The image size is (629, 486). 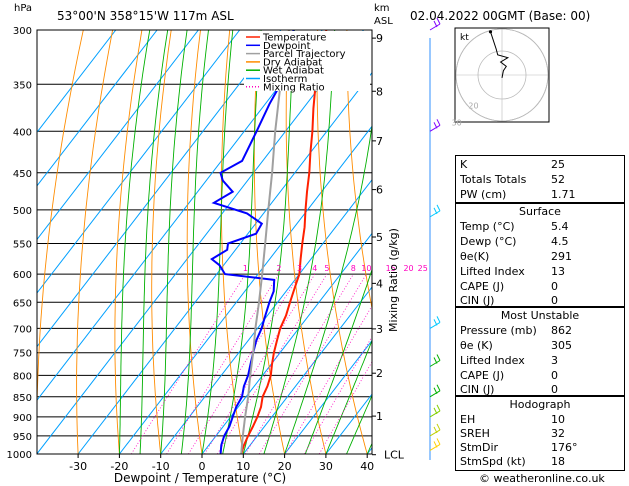 I want to click on pressure-tick-label: 550, so click(x=22, y=244).